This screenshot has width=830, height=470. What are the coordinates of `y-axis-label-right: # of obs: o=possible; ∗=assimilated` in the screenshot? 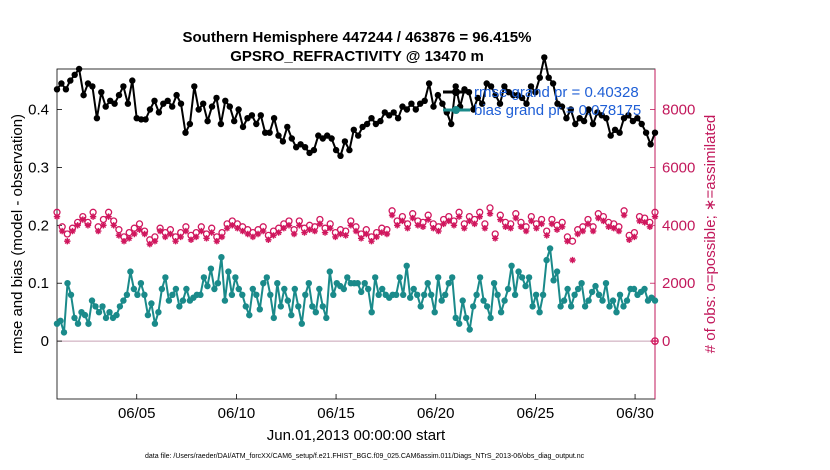 It's located at (710, 234).